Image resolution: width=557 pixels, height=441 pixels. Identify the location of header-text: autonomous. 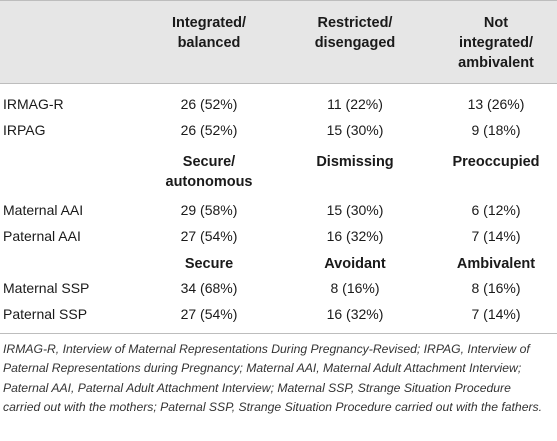
(209, 182).